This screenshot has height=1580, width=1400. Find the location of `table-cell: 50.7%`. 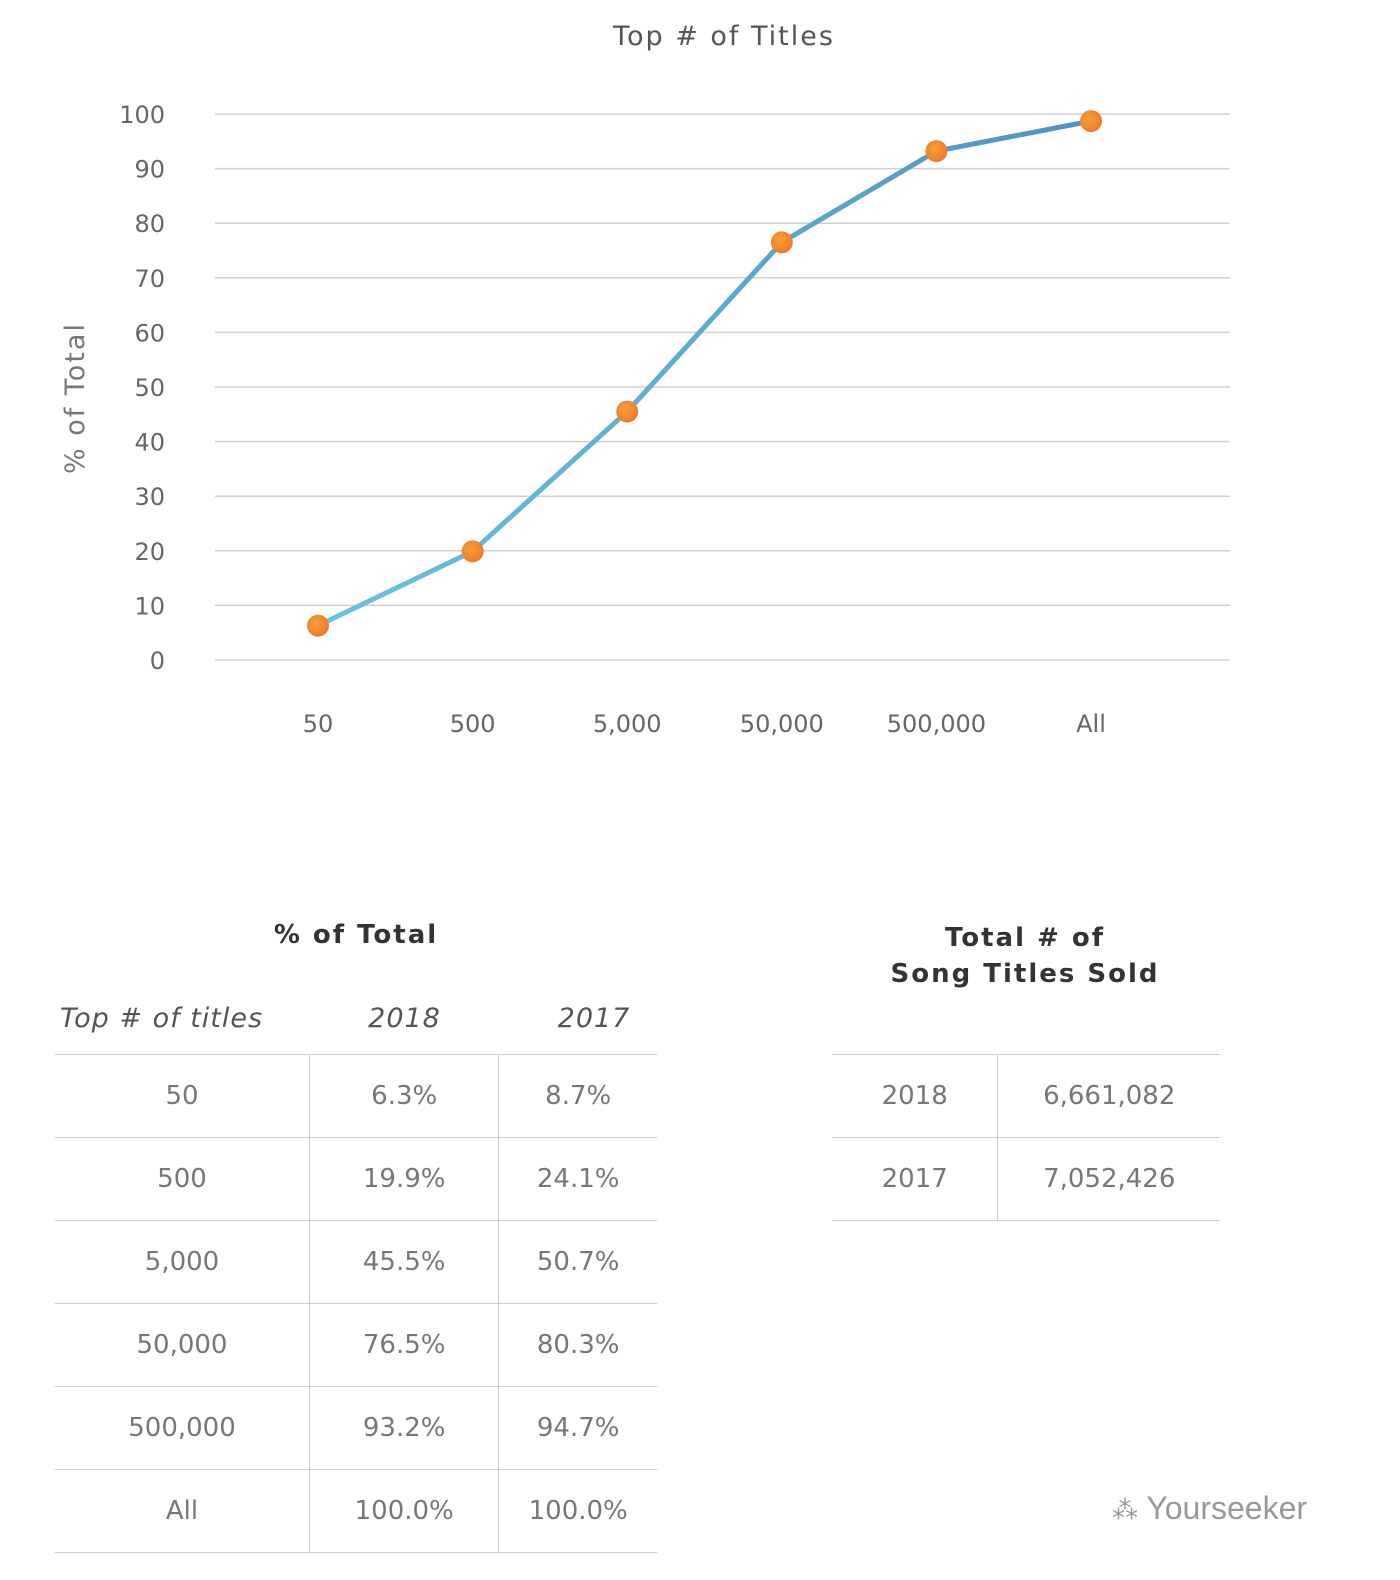

table-cell: 50.7% is located at coordinates (577, 1262).